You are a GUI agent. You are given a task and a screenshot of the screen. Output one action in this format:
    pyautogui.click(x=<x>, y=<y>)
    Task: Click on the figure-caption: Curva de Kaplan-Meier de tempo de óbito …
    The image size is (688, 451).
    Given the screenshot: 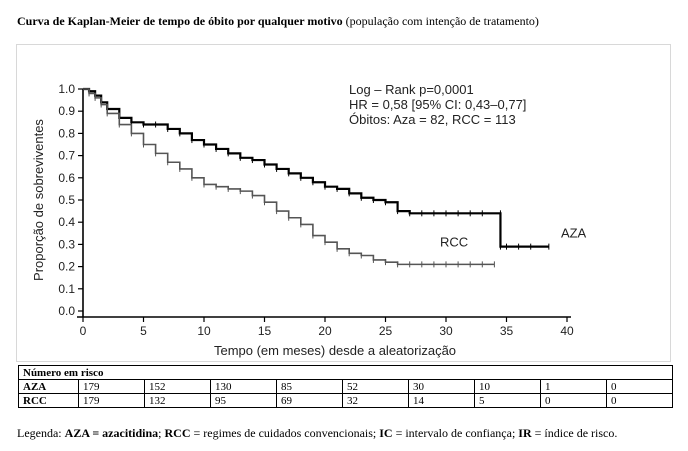 What is the action you would take?
    pyautogui.click(x=278, y=21)
    